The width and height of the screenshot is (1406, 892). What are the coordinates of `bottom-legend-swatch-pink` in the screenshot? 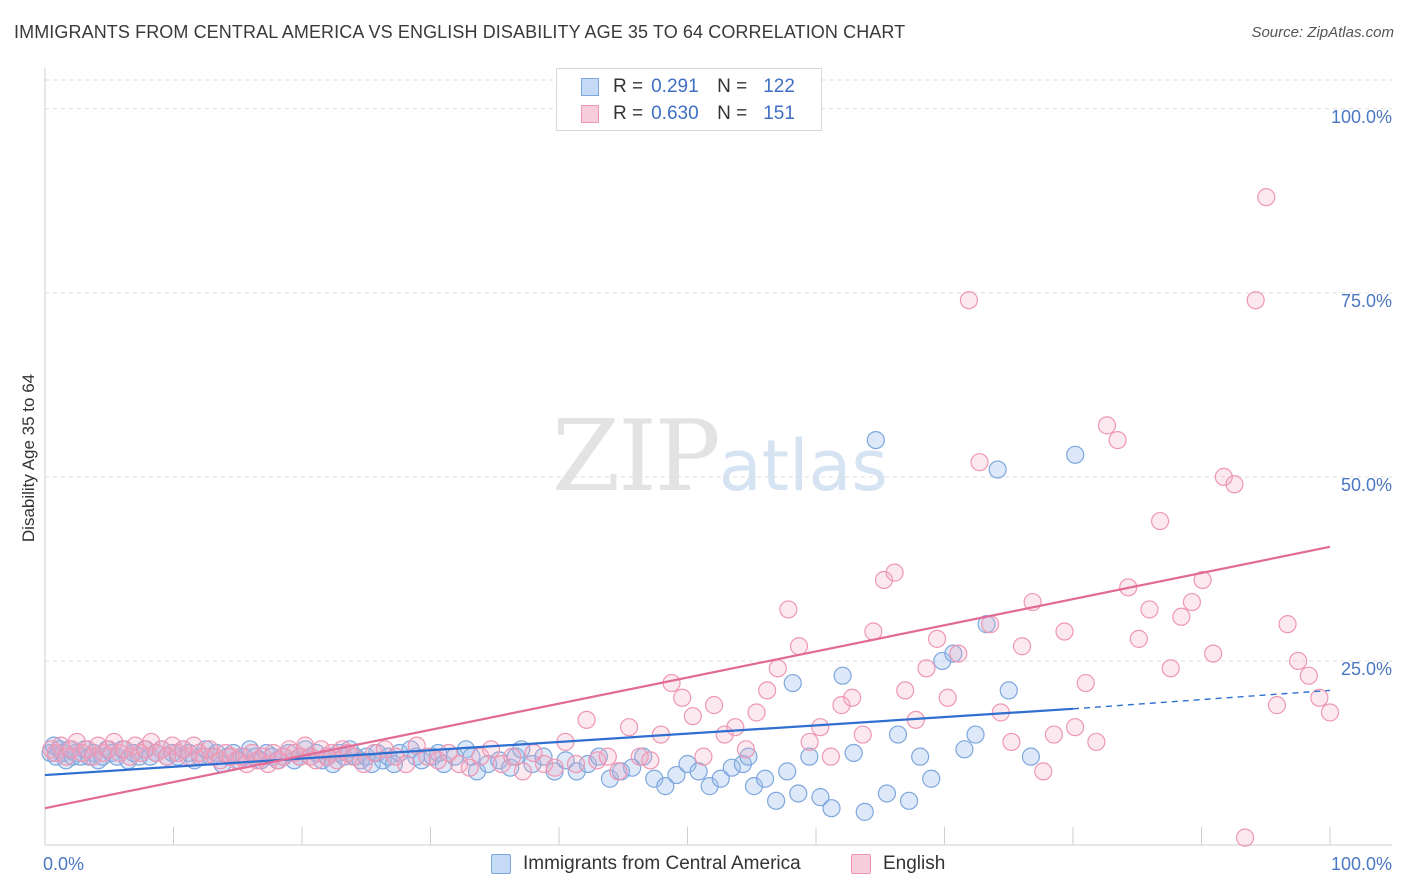 It's located at (861, 864).